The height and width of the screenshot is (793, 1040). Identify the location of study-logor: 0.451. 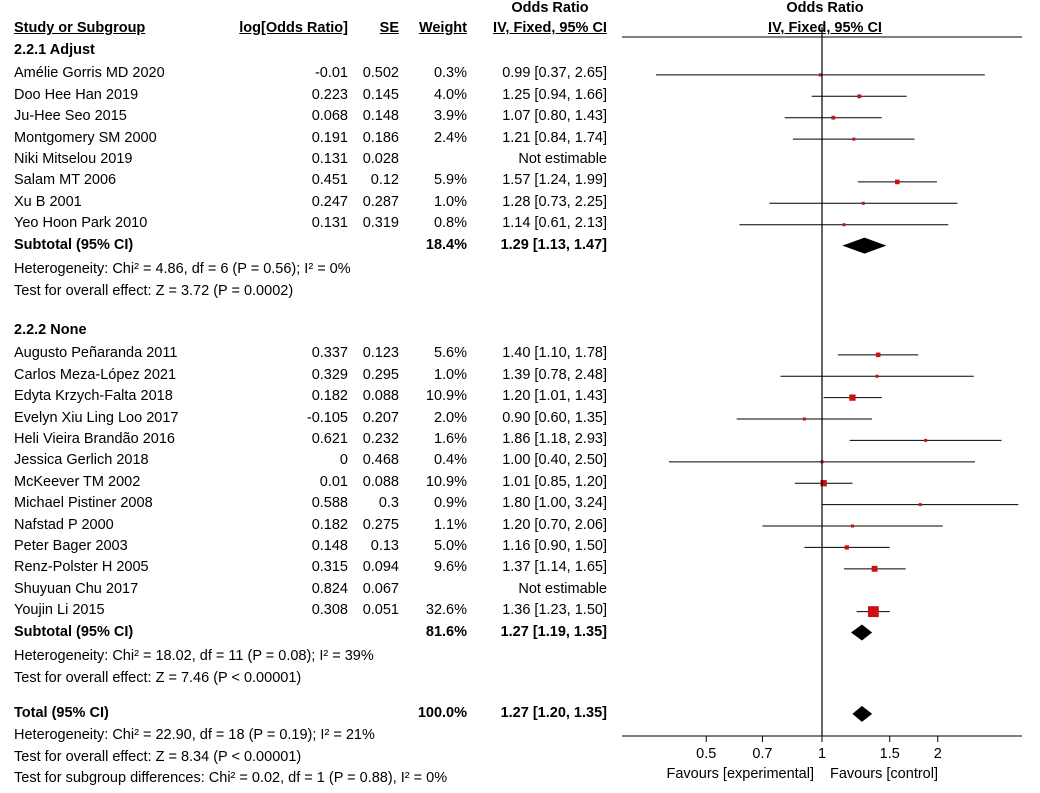
(329, 180).